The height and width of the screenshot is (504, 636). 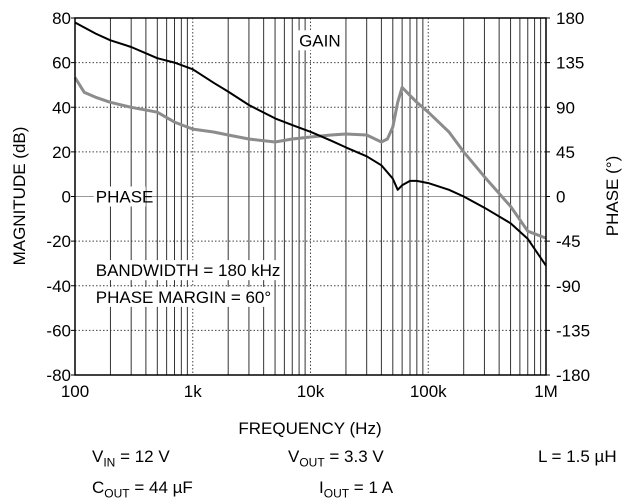 I want to click on vin-condition: VIN = 12 V, so click(x=131, y=458).